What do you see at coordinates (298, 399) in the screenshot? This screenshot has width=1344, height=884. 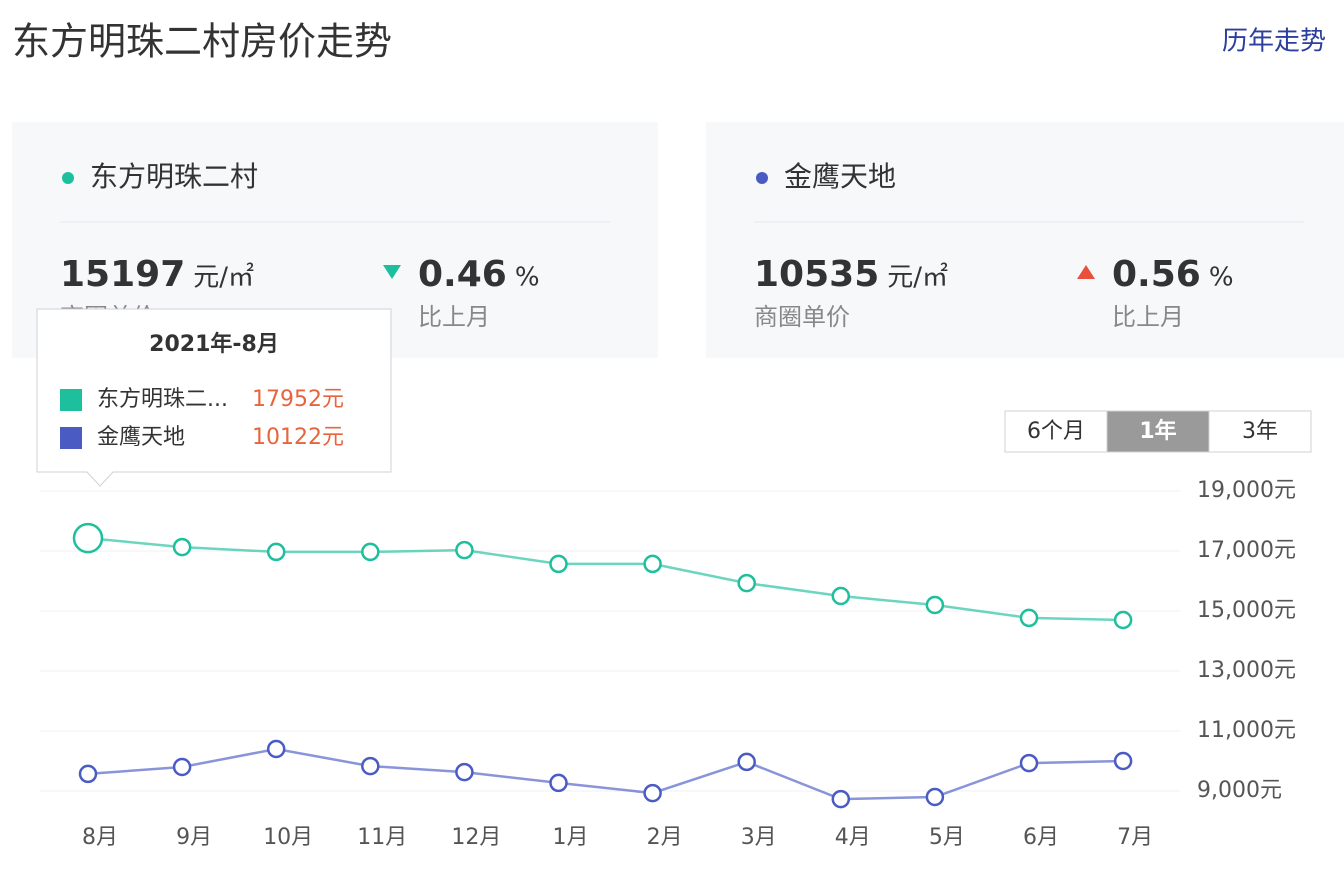 I see `tooltip-value: 17952元` at bounding box center [298, 399].